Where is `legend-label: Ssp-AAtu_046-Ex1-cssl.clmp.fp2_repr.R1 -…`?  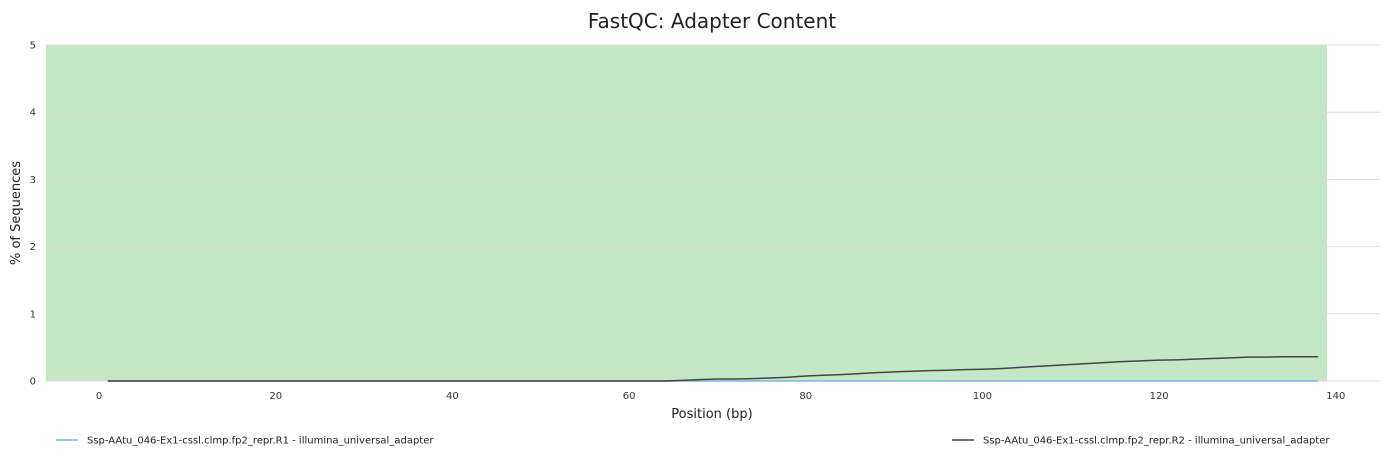 legend-label: Ssp-AAtu_046-Ex1-cssl.clmp.fp2_repr.R1 -… is located at coordinates (260, 441).